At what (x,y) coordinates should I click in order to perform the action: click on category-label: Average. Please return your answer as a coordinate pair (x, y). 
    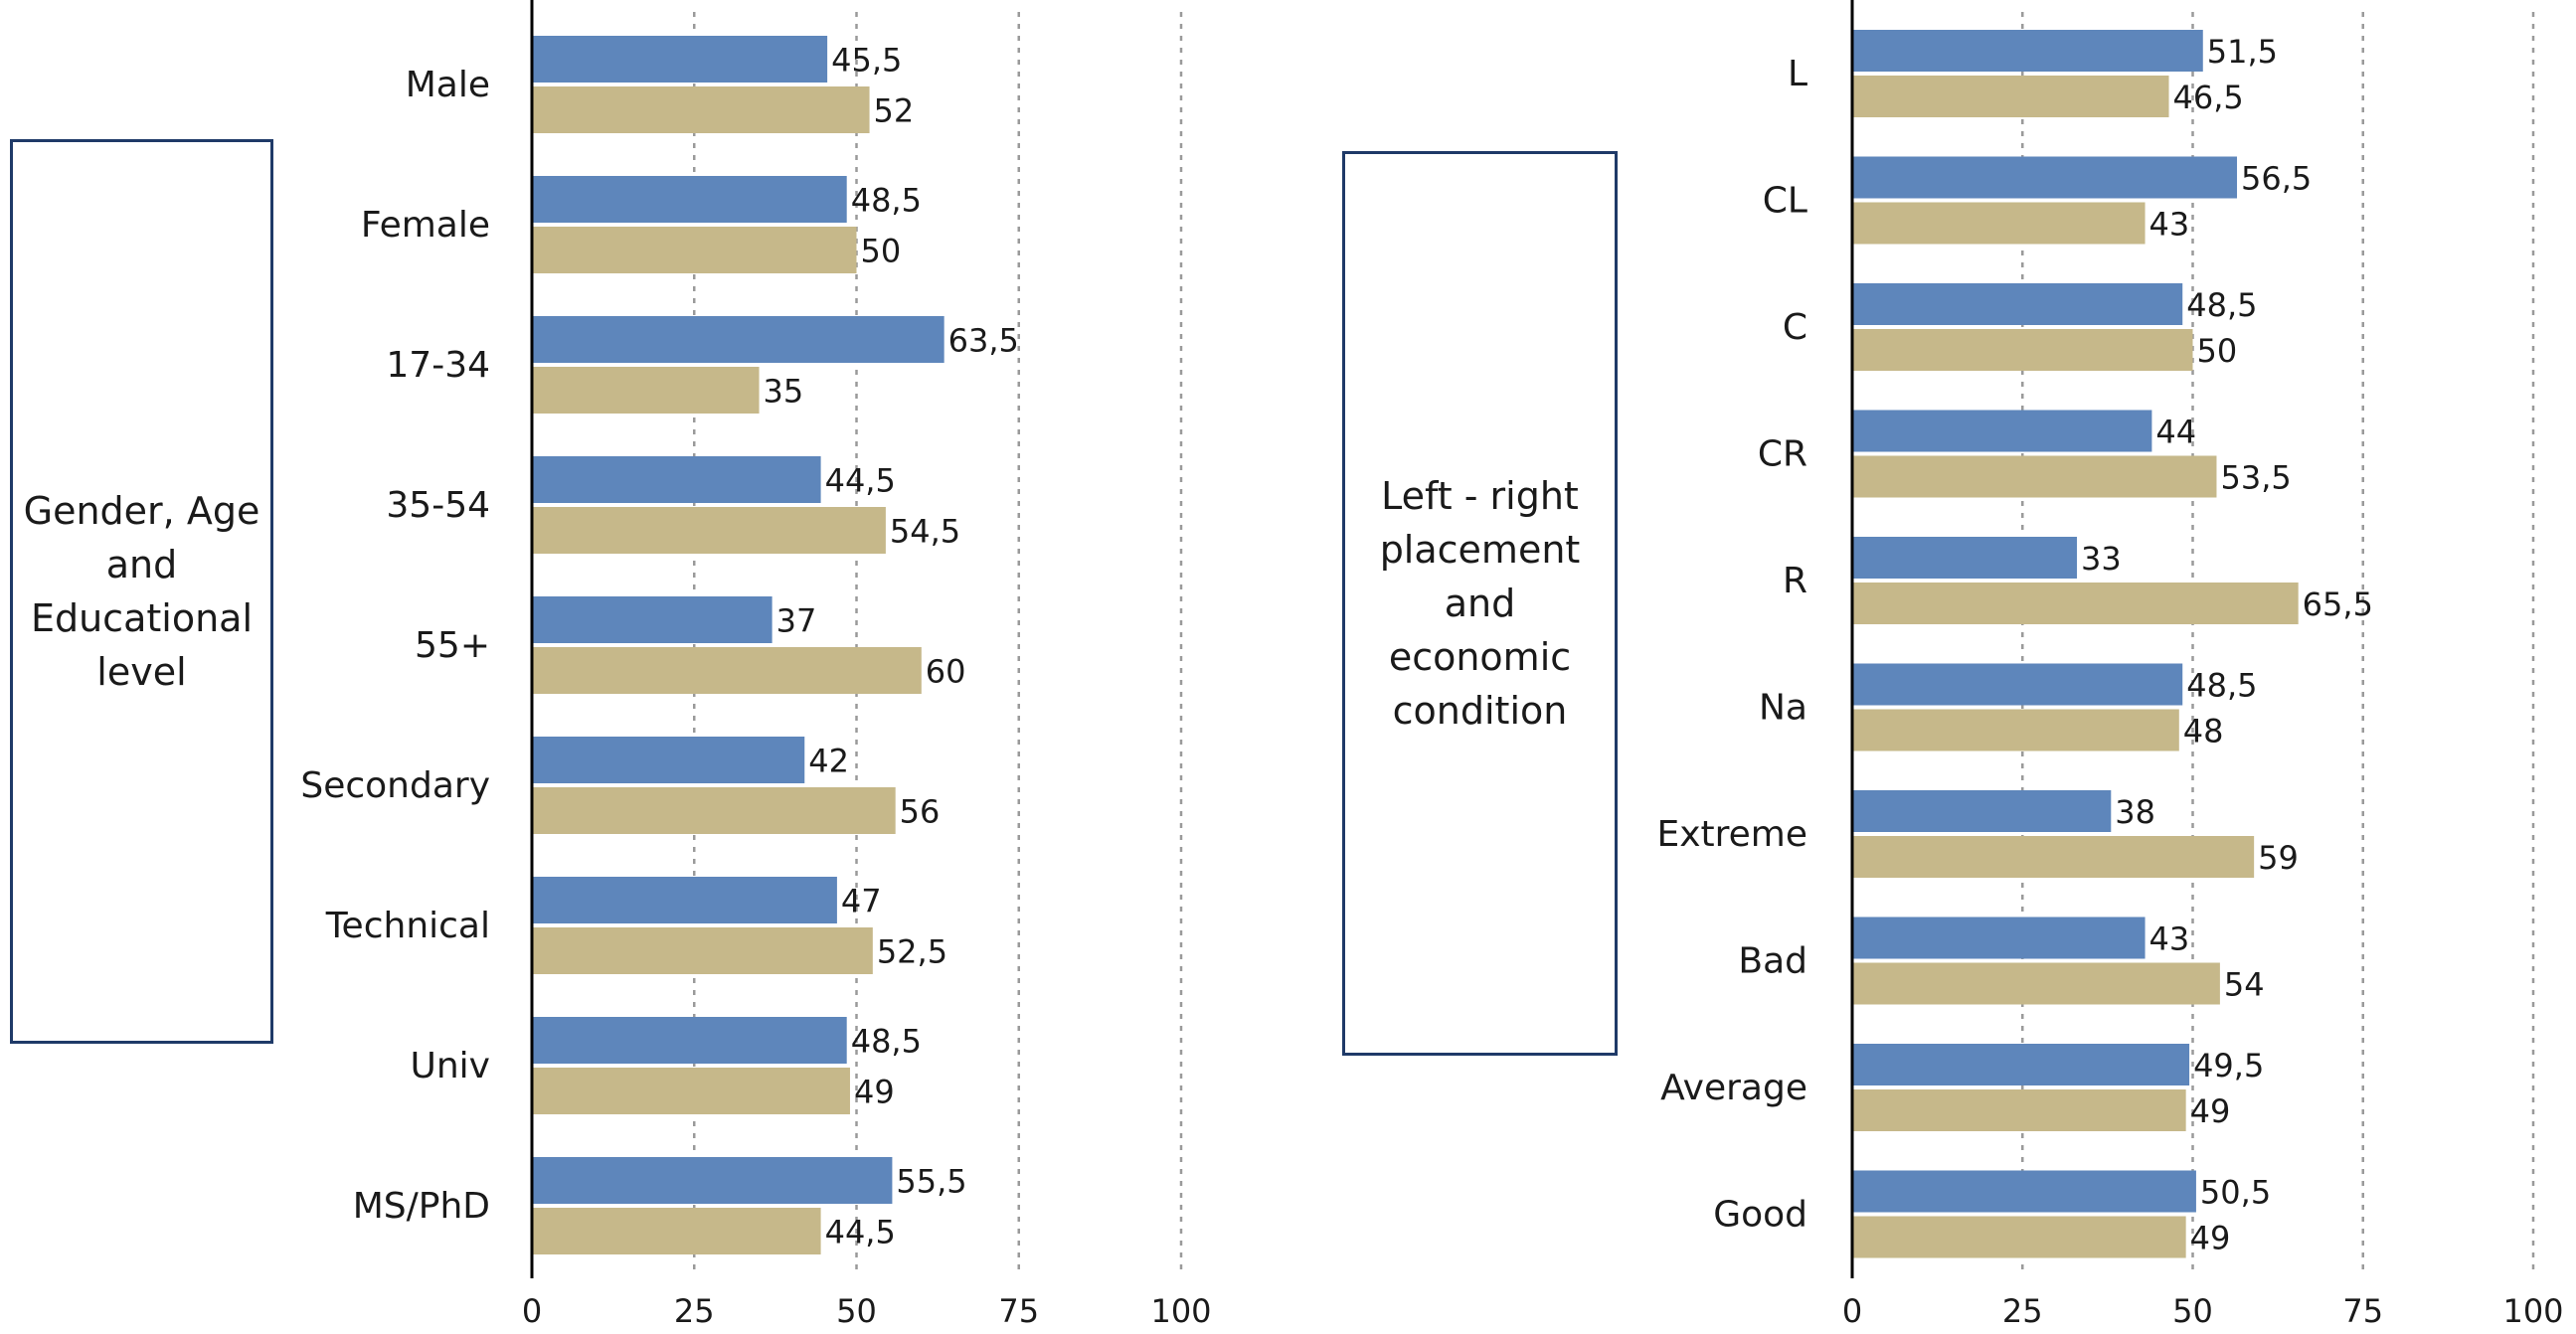
    Looking at the image, I should click on (1733, 1088).